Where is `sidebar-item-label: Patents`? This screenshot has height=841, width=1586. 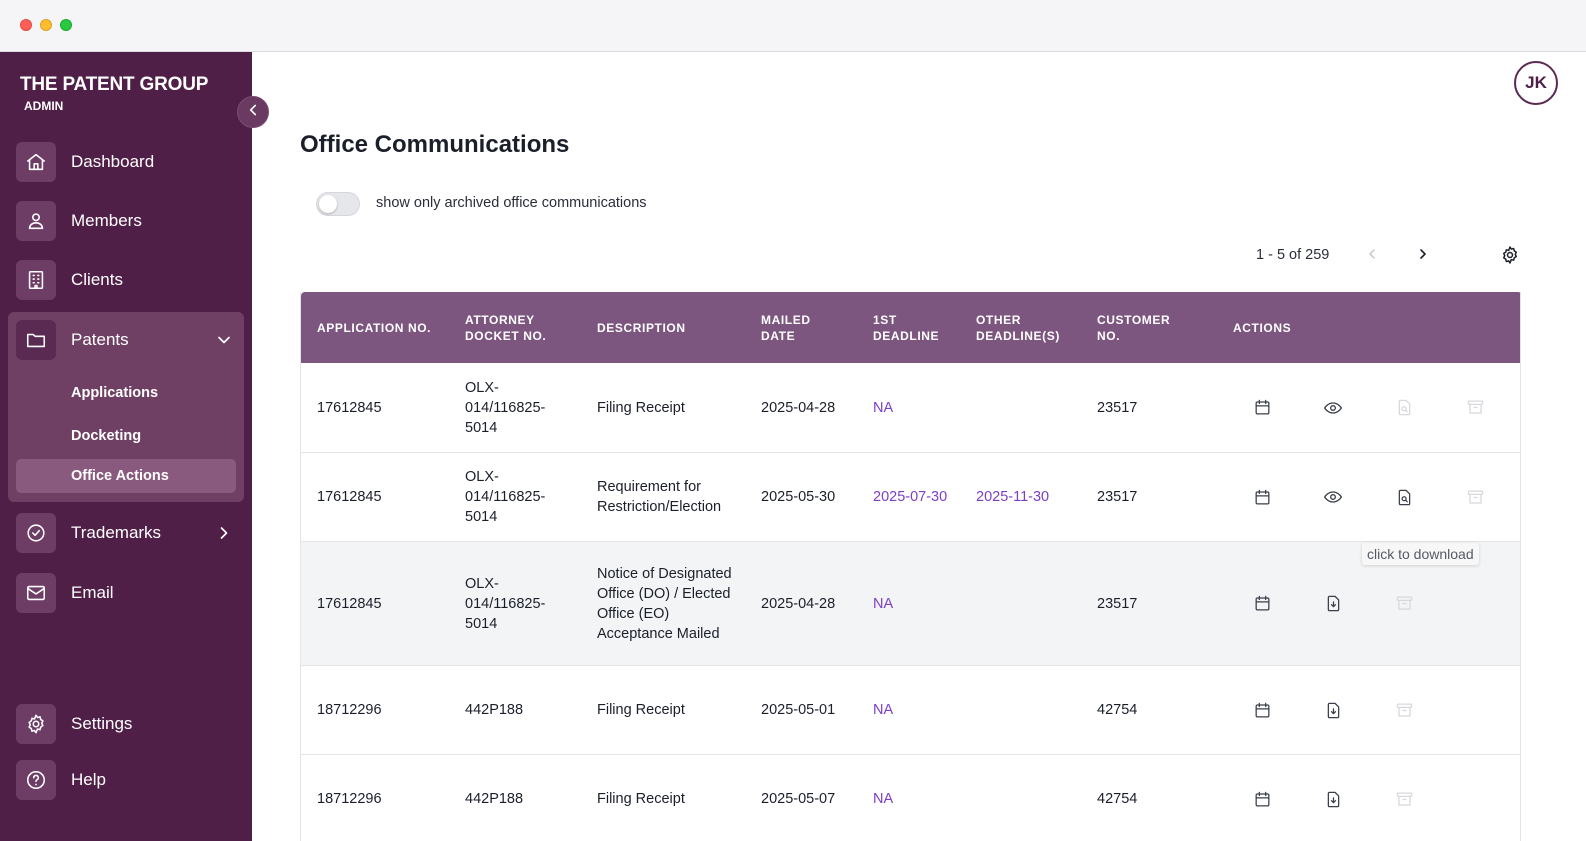
sidebar-item-label: Patents is located at coordinates (100, 339).